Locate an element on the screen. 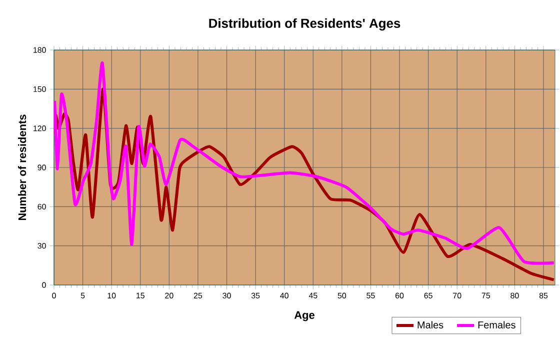 This screenshot has height=353, width=560. y-axis-title: Number of residents is located at coordinates (22, 167).